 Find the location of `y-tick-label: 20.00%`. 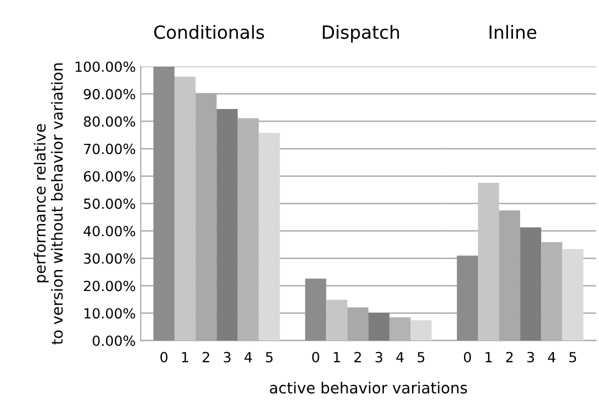

y-tick-label: 20.00% is located at coordinates (110, 286).